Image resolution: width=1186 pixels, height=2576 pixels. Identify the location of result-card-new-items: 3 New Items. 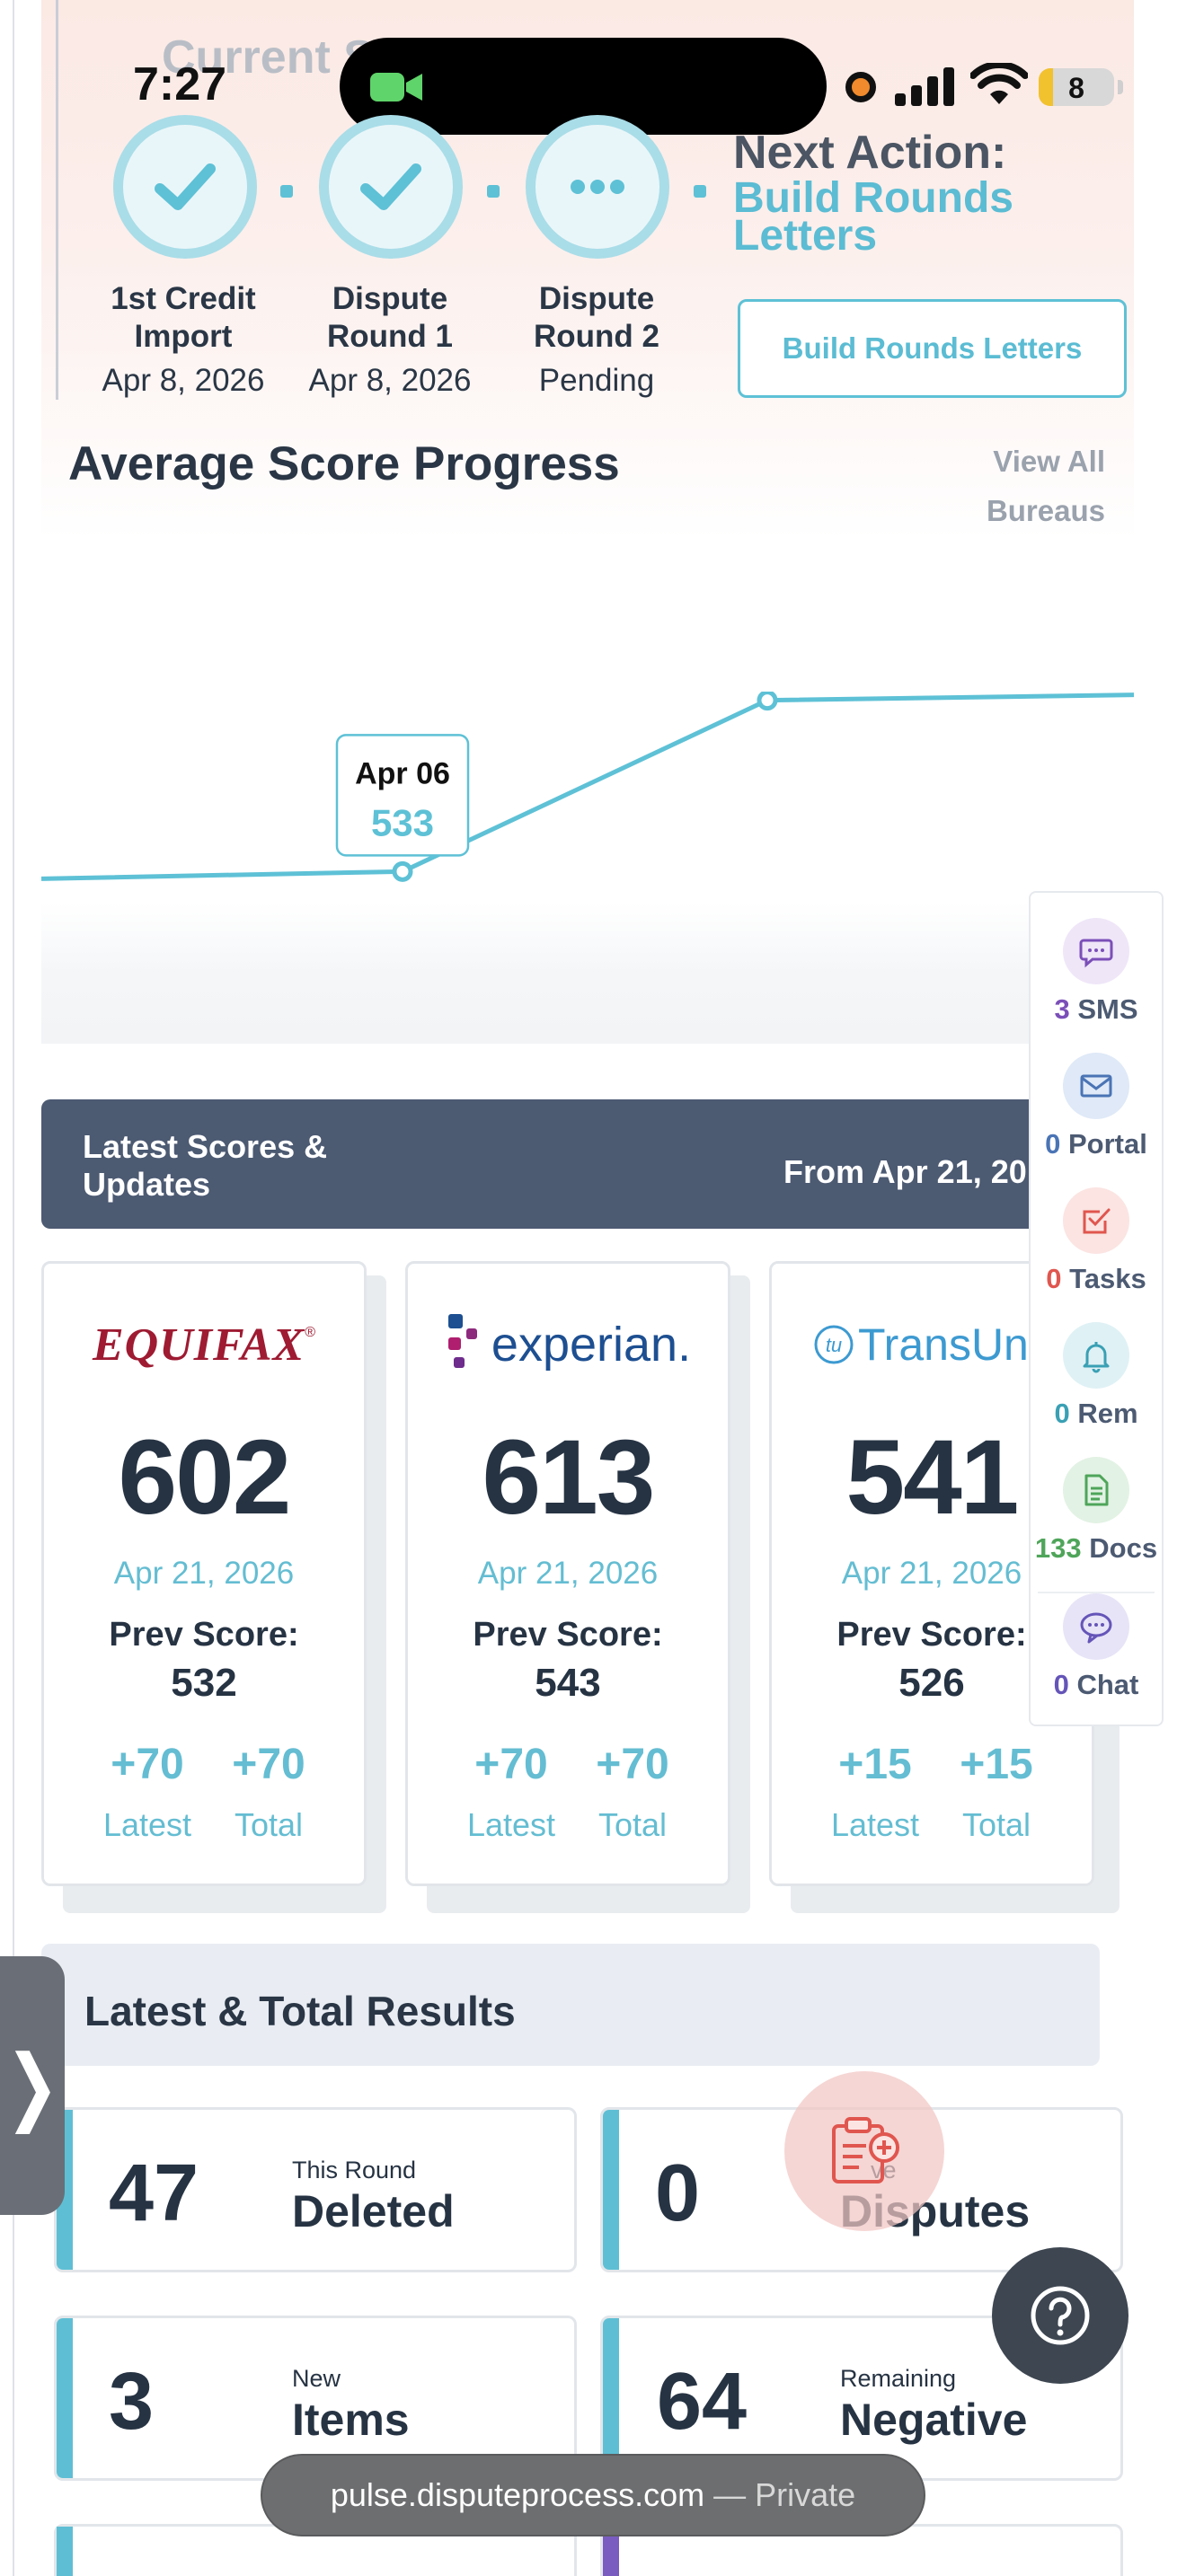
(315, 2398).